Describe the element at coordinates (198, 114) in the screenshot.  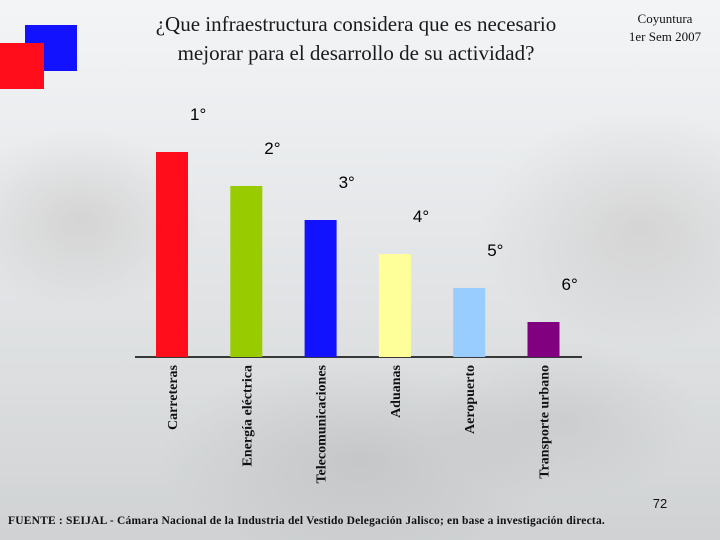
I see `rank-label-1: 1°` at that location.